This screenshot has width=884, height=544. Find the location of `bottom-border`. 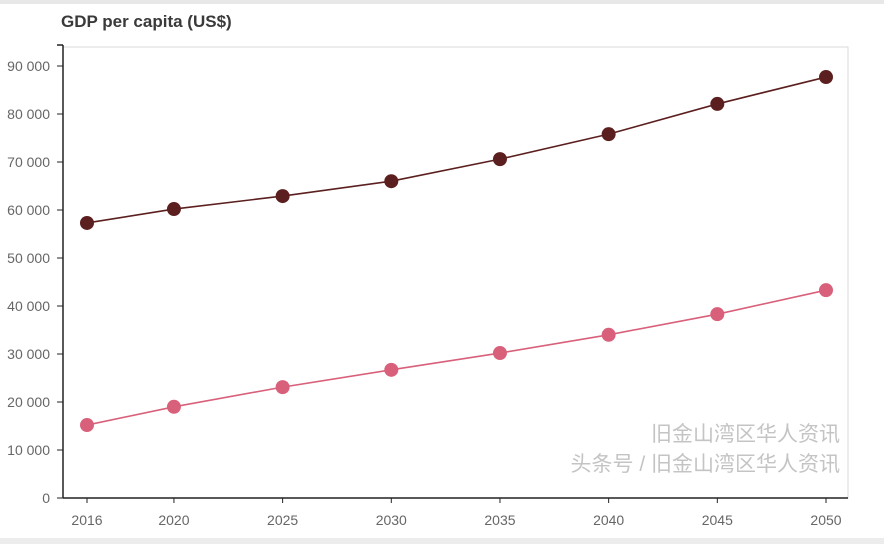

bottom-border is located at coordinates (442, 541).